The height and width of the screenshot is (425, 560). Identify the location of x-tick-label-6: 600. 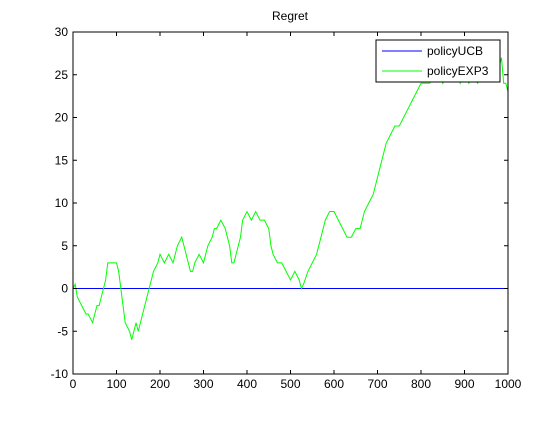
(334, 384).